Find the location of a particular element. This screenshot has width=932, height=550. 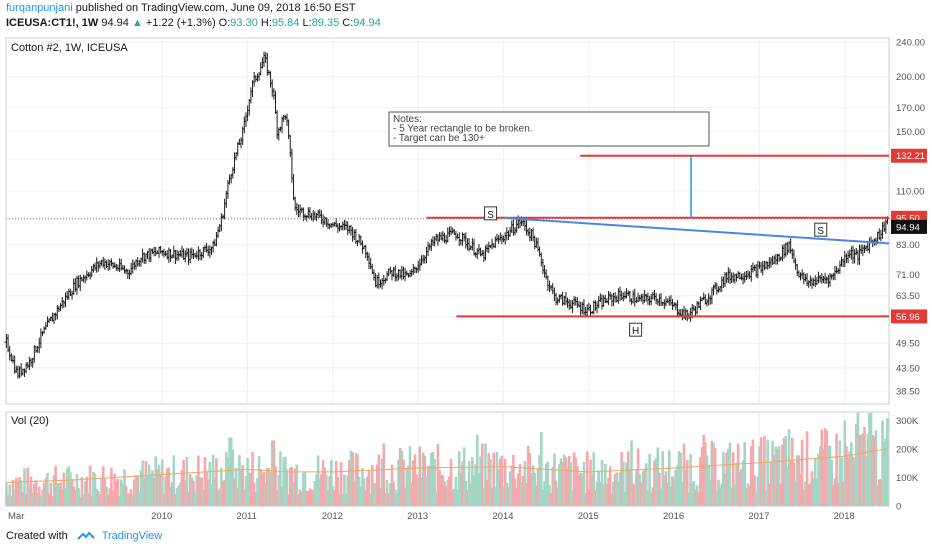

pattern-label-text: S is located at coordinates (820, 231).